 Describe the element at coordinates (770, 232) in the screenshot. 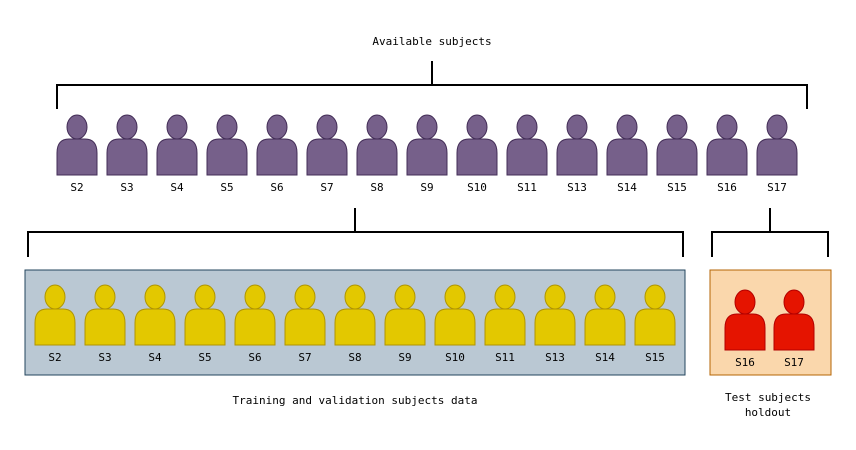

I see `test-bracket` at that location.